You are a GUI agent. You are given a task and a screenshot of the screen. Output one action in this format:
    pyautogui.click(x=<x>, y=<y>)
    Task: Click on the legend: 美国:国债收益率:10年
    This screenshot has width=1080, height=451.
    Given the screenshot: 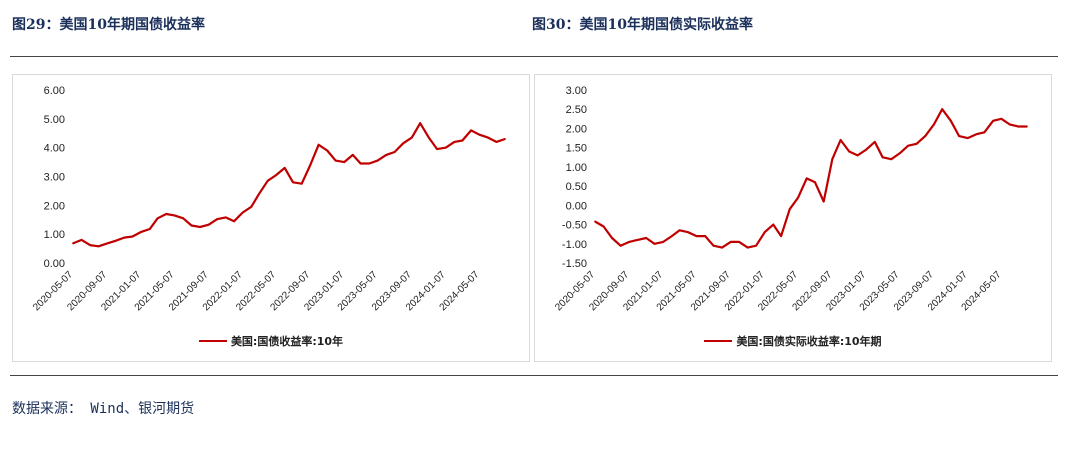 What is the action you would take?
    pyautogui.click(x=271, y=341)
    